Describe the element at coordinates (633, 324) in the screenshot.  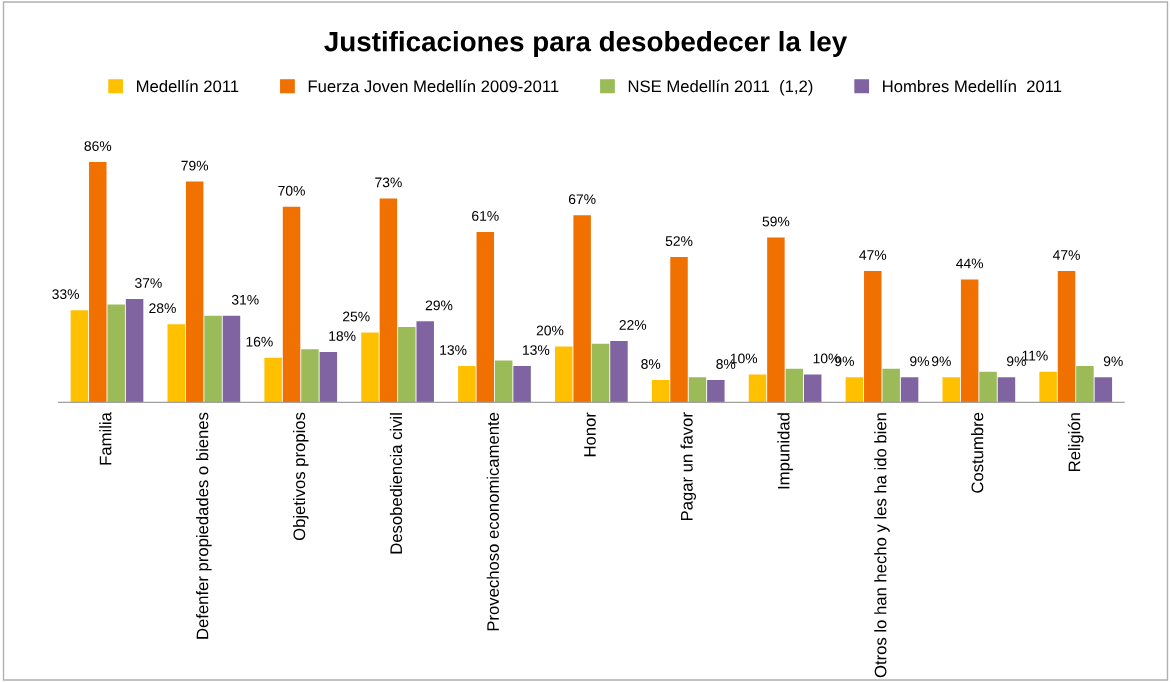
I see `data-label: 22%` at that location.